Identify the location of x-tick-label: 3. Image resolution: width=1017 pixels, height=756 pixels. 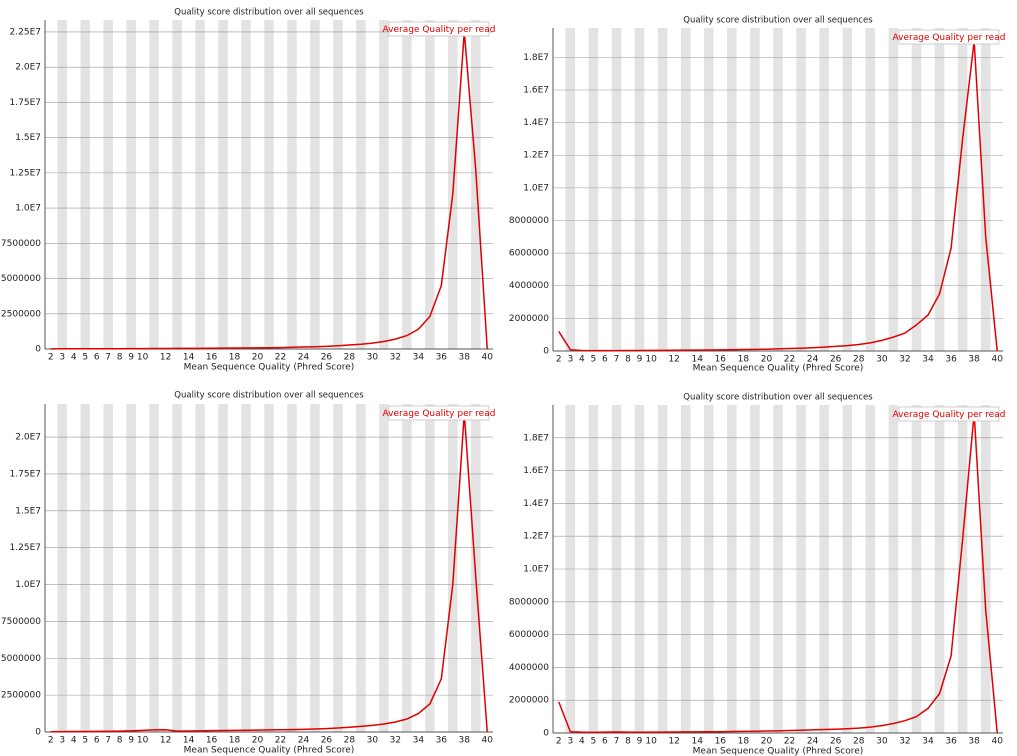
(62, 741).